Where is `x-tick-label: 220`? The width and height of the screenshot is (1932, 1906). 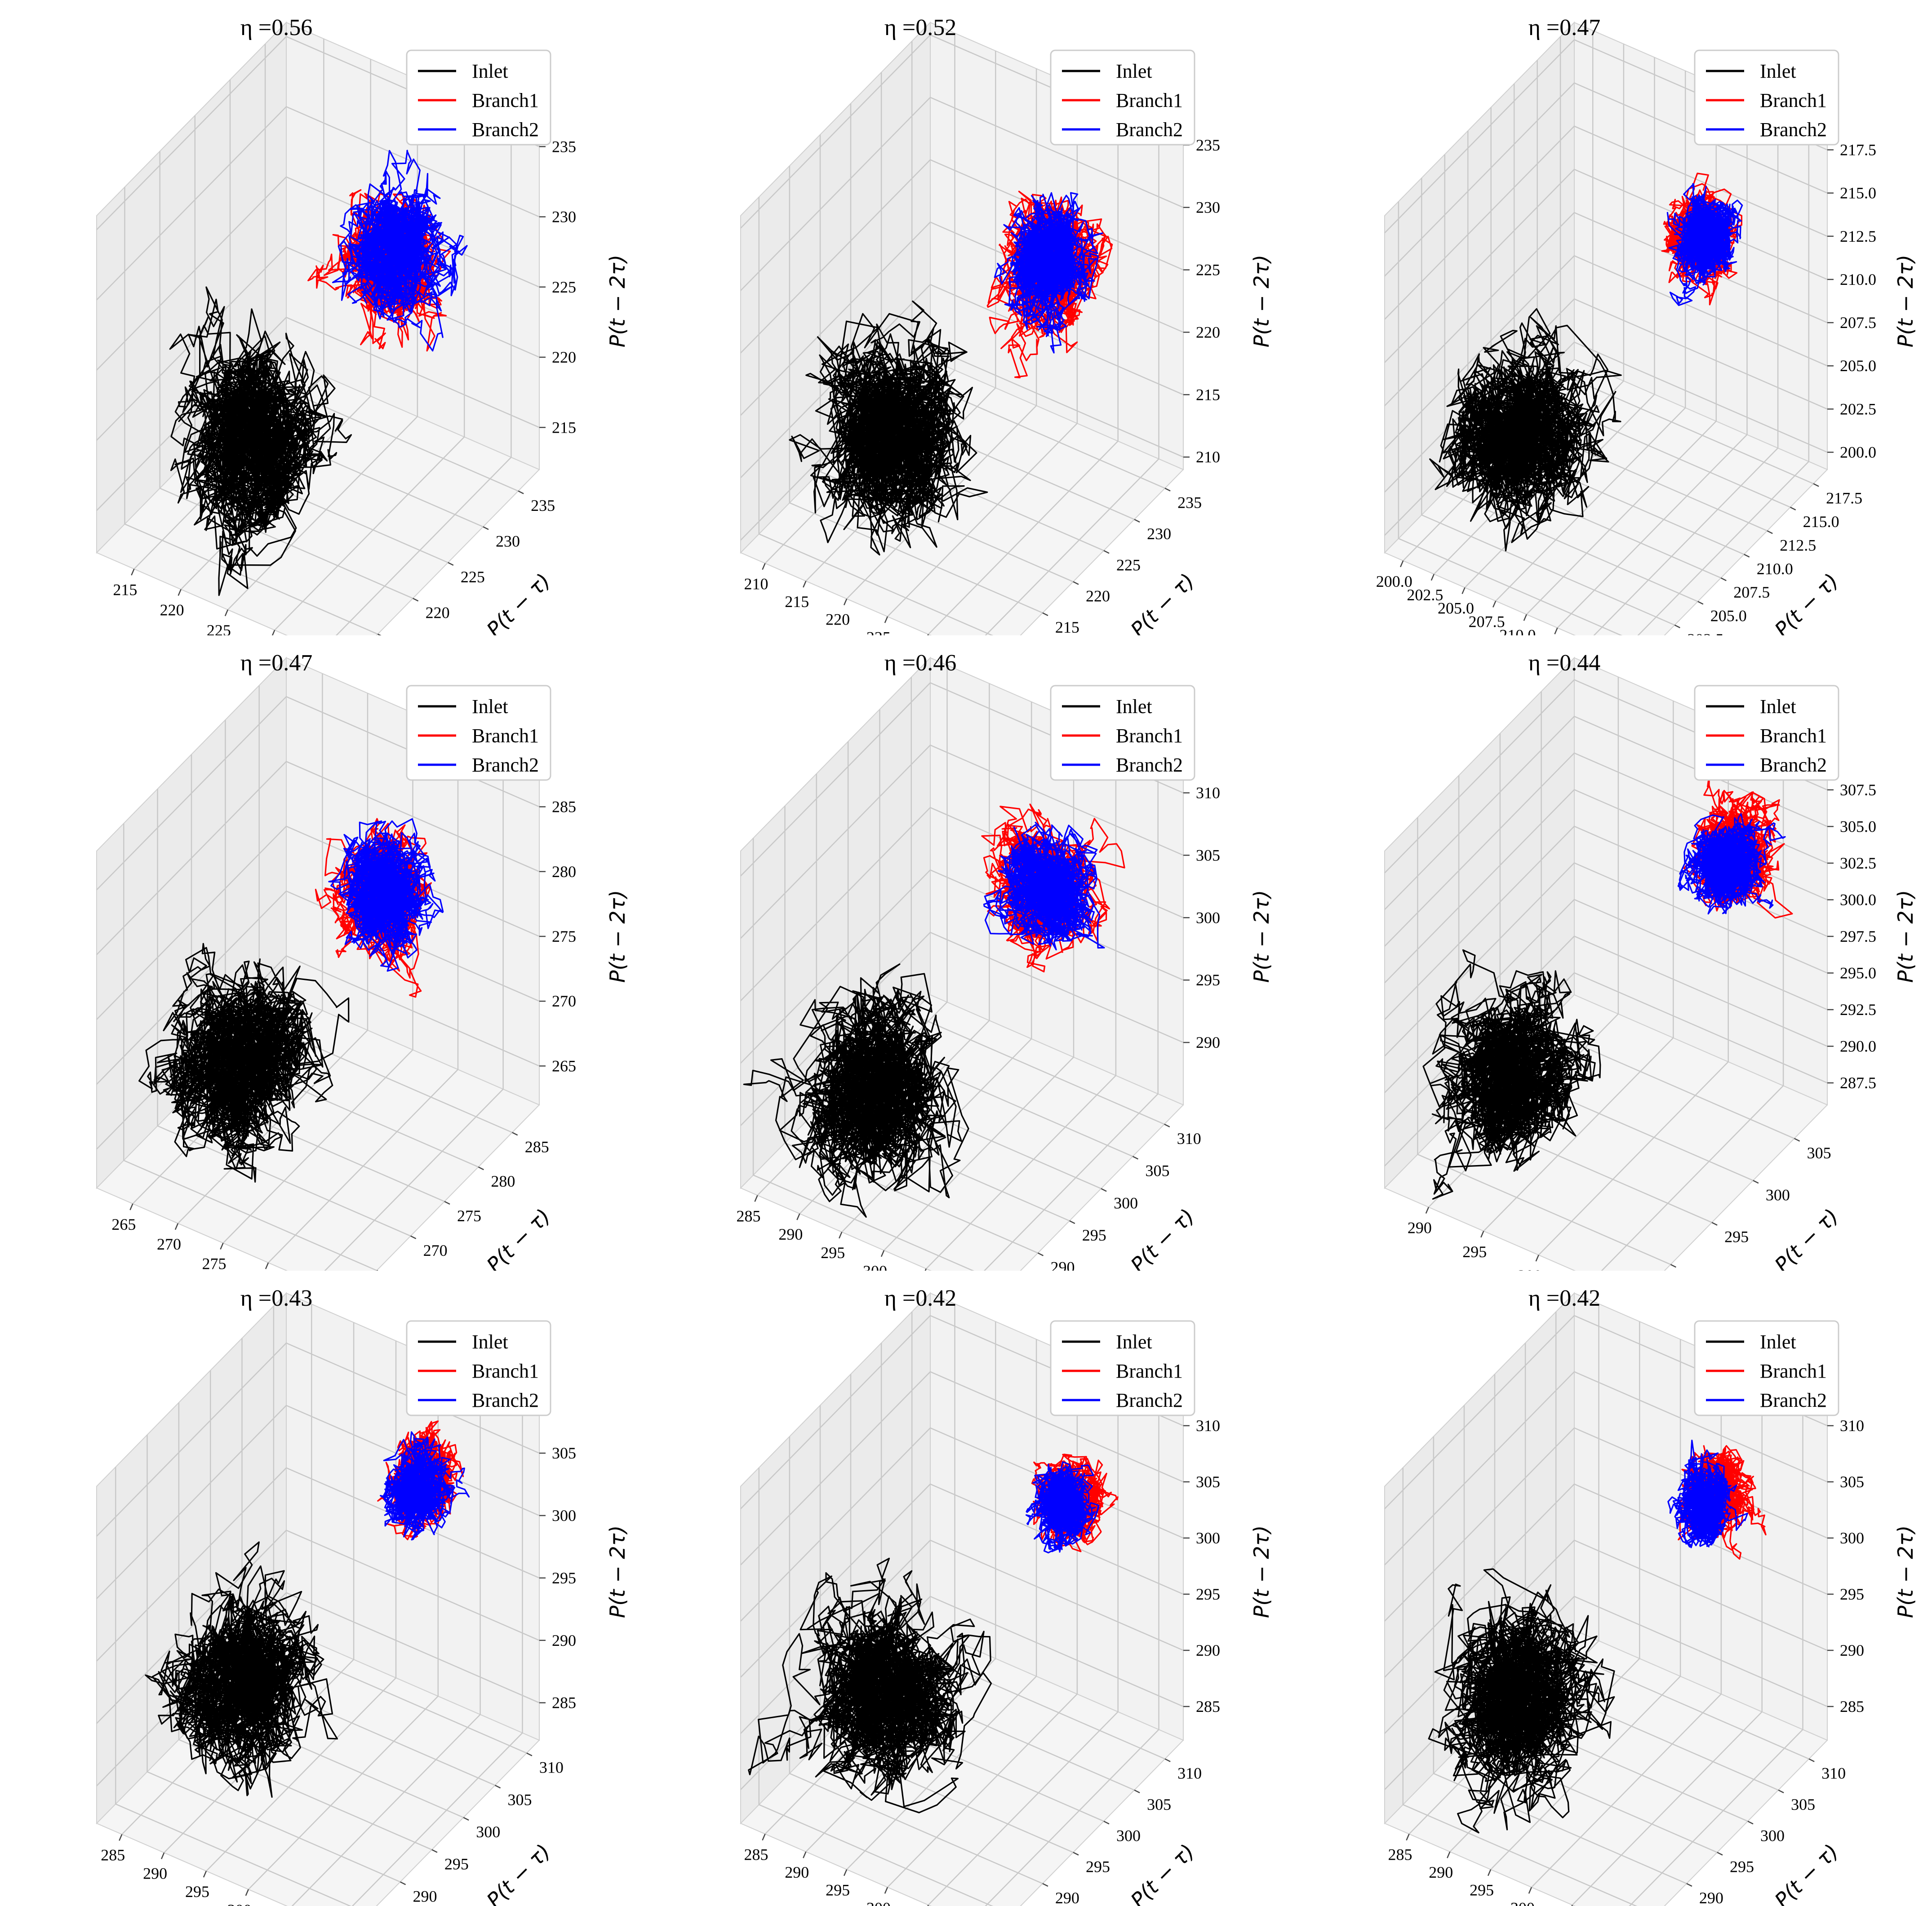
x-tick-label: 220 is located at coordinates (838, 620).